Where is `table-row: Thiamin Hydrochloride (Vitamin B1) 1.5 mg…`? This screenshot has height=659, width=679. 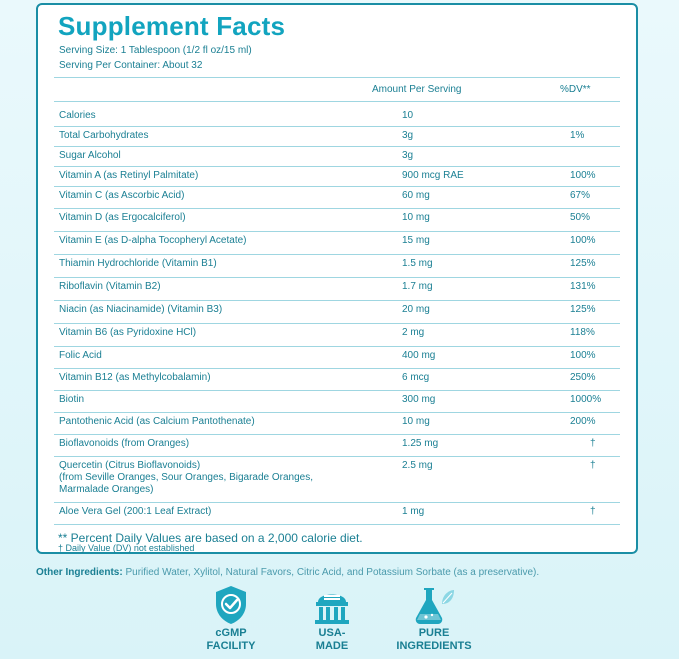
table-row: Thiamin Hydrochloride (Vitamin B1) 1.5 mg… is located at coordinates (337, 266).